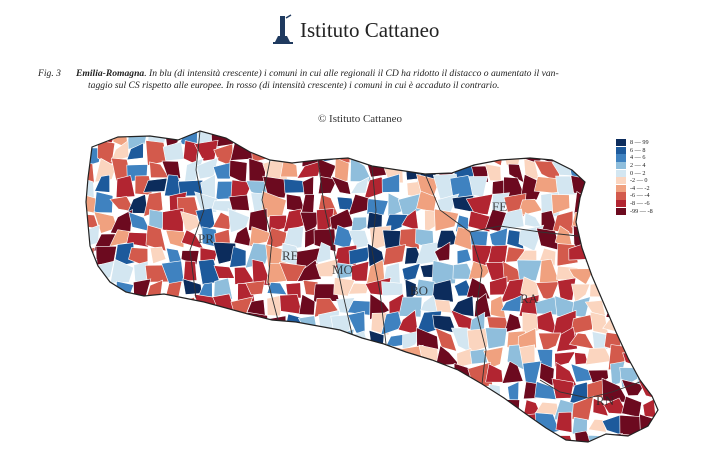 The width and height of the screenshot is (720, 457). I want to click on province-label-pr: PR, so click(206, 238).